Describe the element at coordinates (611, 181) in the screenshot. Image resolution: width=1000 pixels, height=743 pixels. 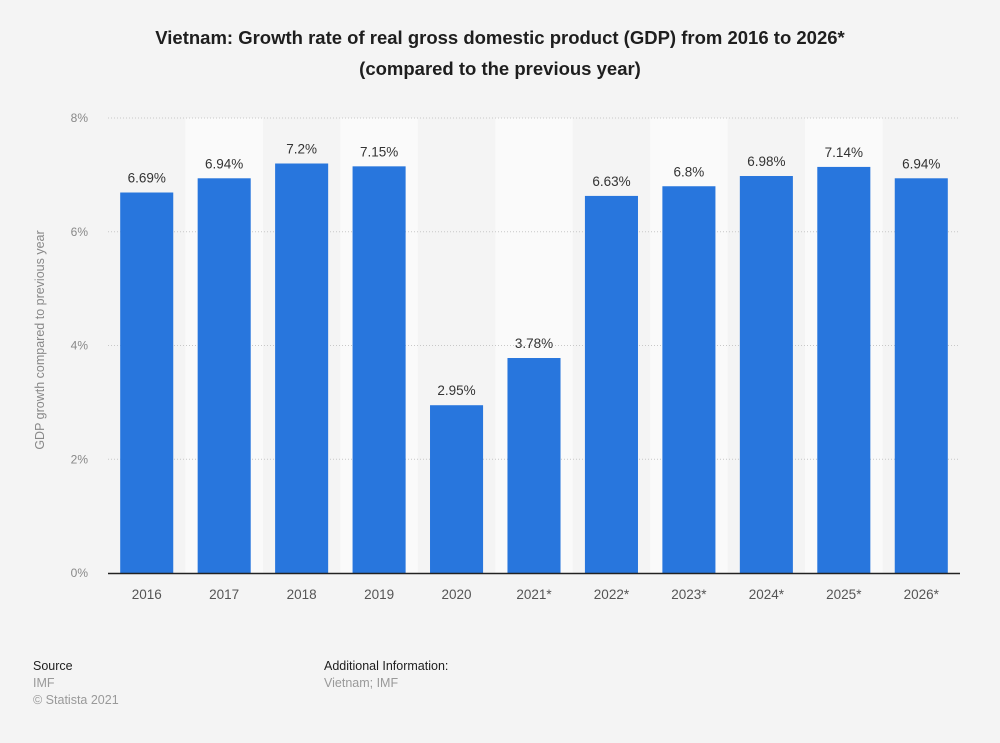
I see `data-label: 6.63%` at that location.